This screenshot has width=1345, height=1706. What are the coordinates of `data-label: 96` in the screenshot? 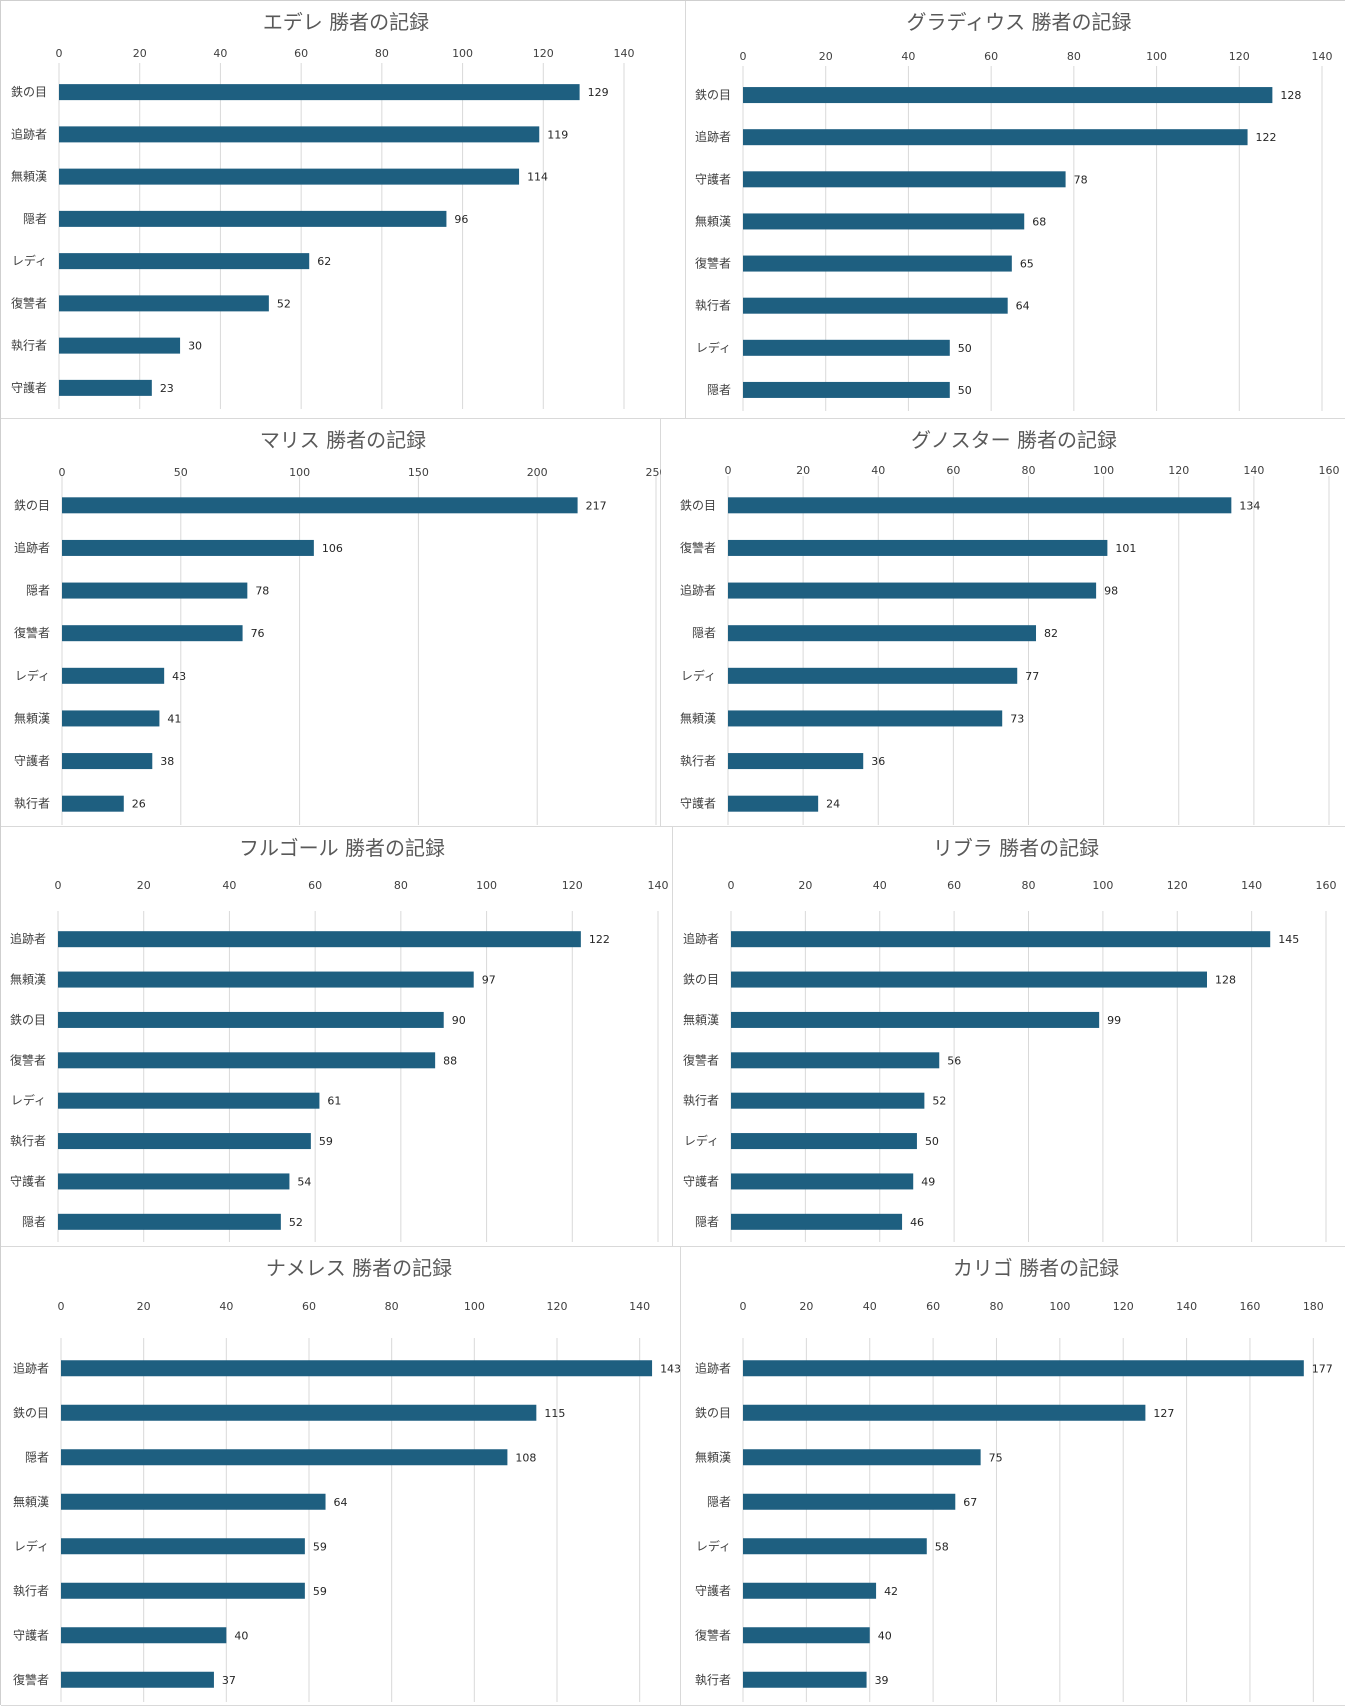 It's located at (461, 219).